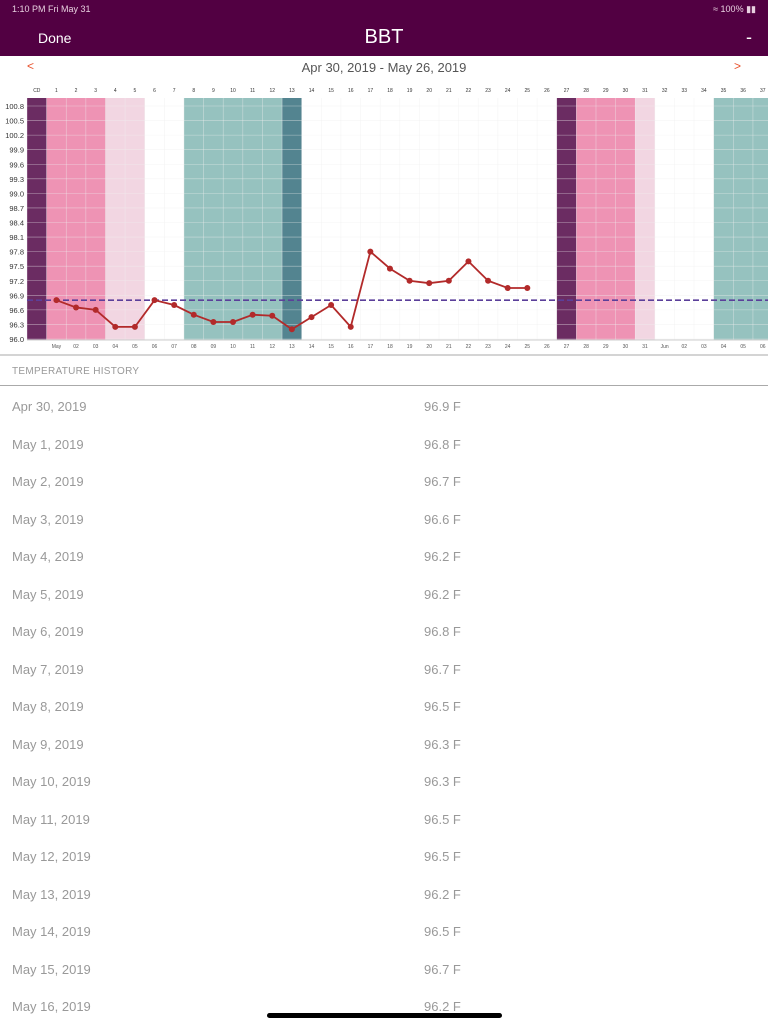  What do you see at coordinates (51, 931) in the screenshot?
I see `row-date: May 14, 2019` at bounding box center [51, 931].